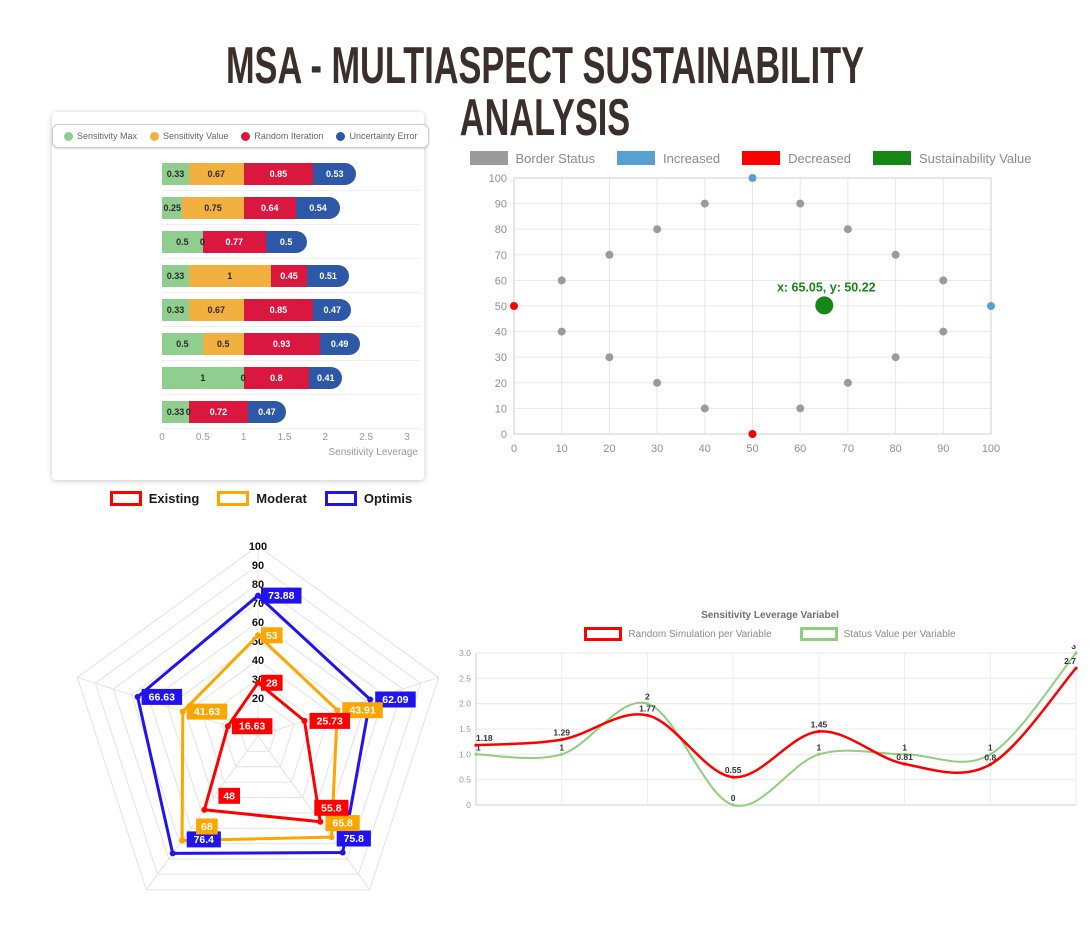 The image size is (1090, 930). Describe the element at coordinates (335, 174) in the screenshot. I see `bar-segment: 0.53` at that location.